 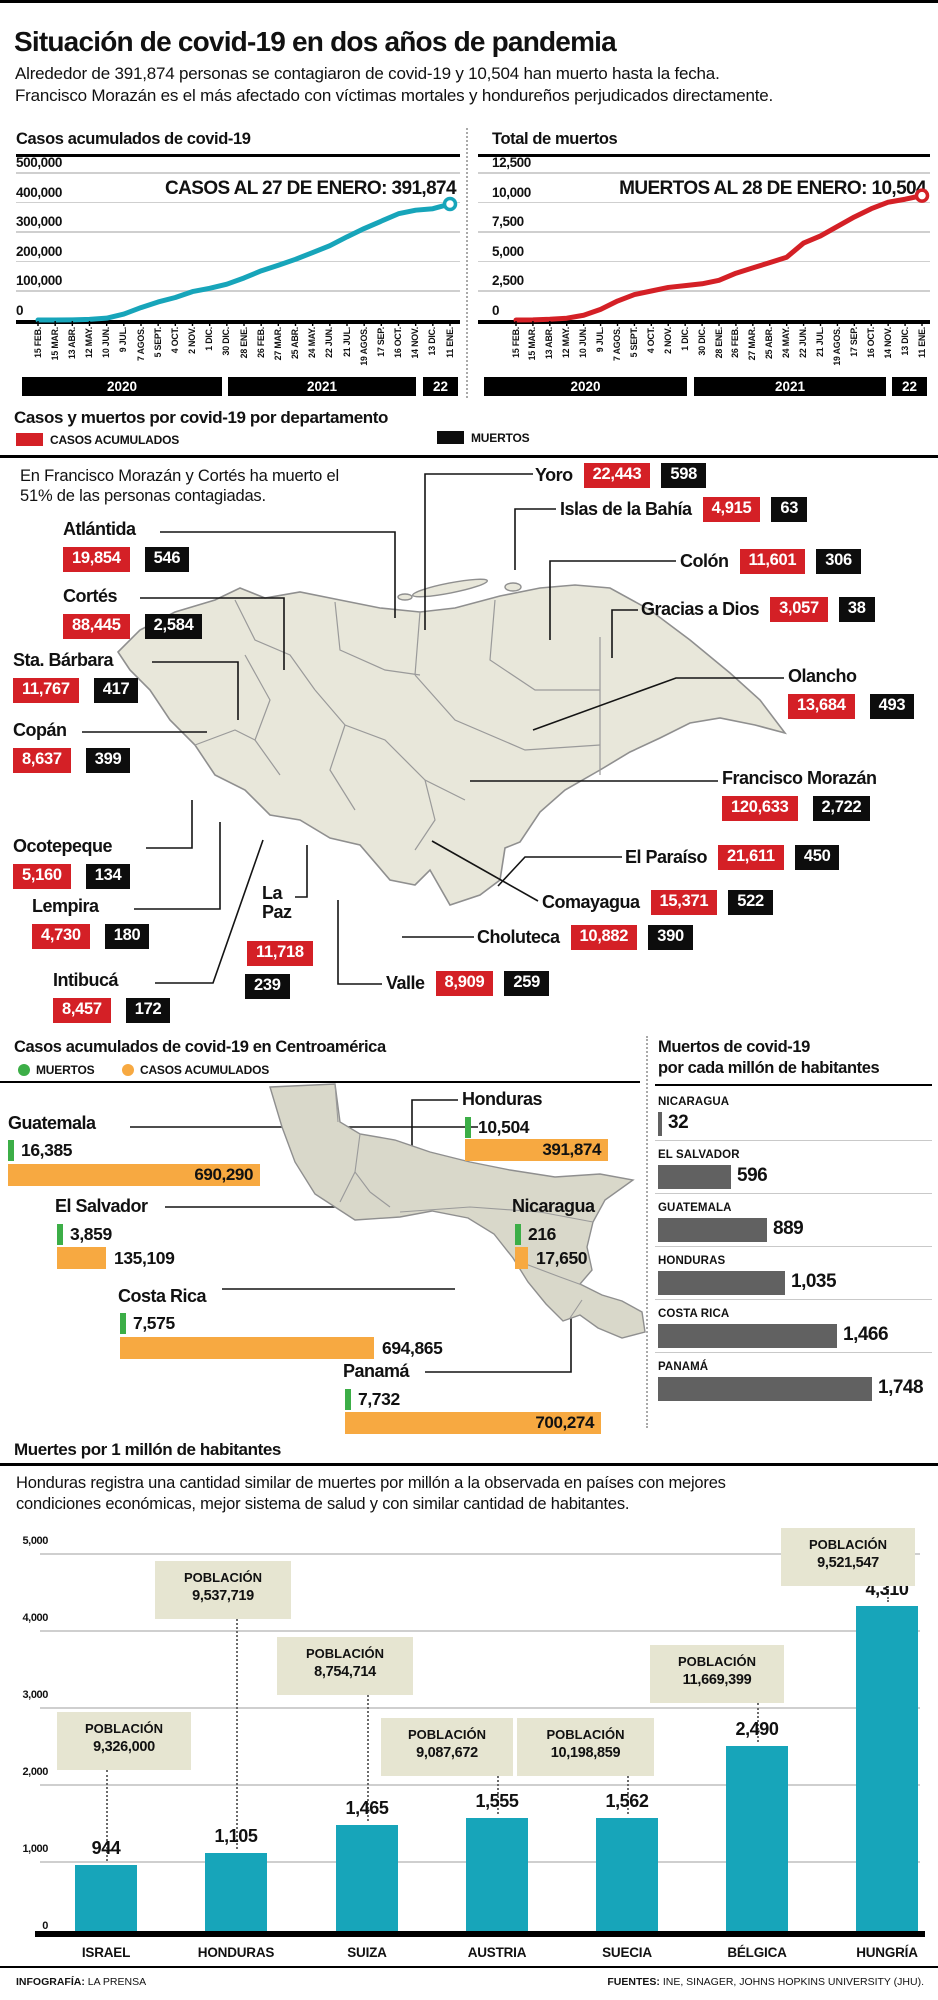 I want to click on country-cases-bar-costa-rica, so click(x=247, y=1348).